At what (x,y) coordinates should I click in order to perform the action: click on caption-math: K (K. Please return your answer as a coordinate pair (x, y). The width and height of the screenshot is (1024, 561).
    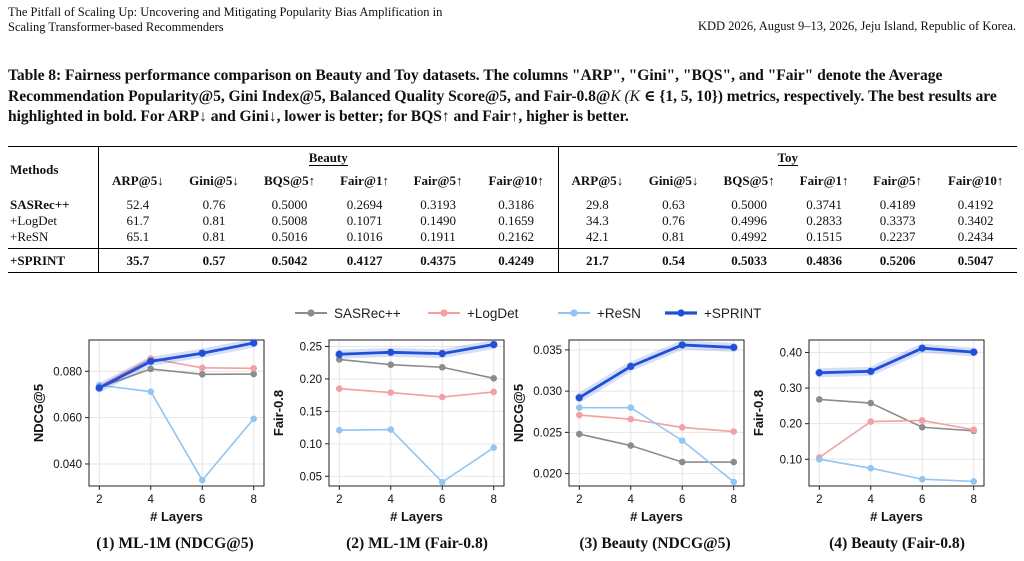
    Looking at the image, I should click on (625, 96).